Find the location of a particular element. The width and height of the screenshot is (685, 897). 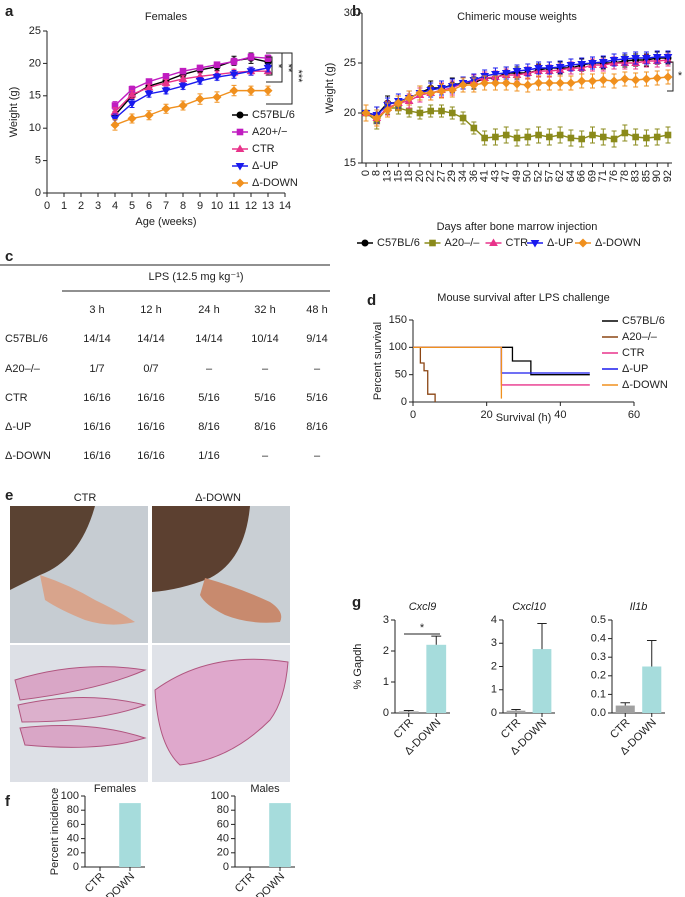

x-tick-label: 36 is located at coordinates (474, 176).